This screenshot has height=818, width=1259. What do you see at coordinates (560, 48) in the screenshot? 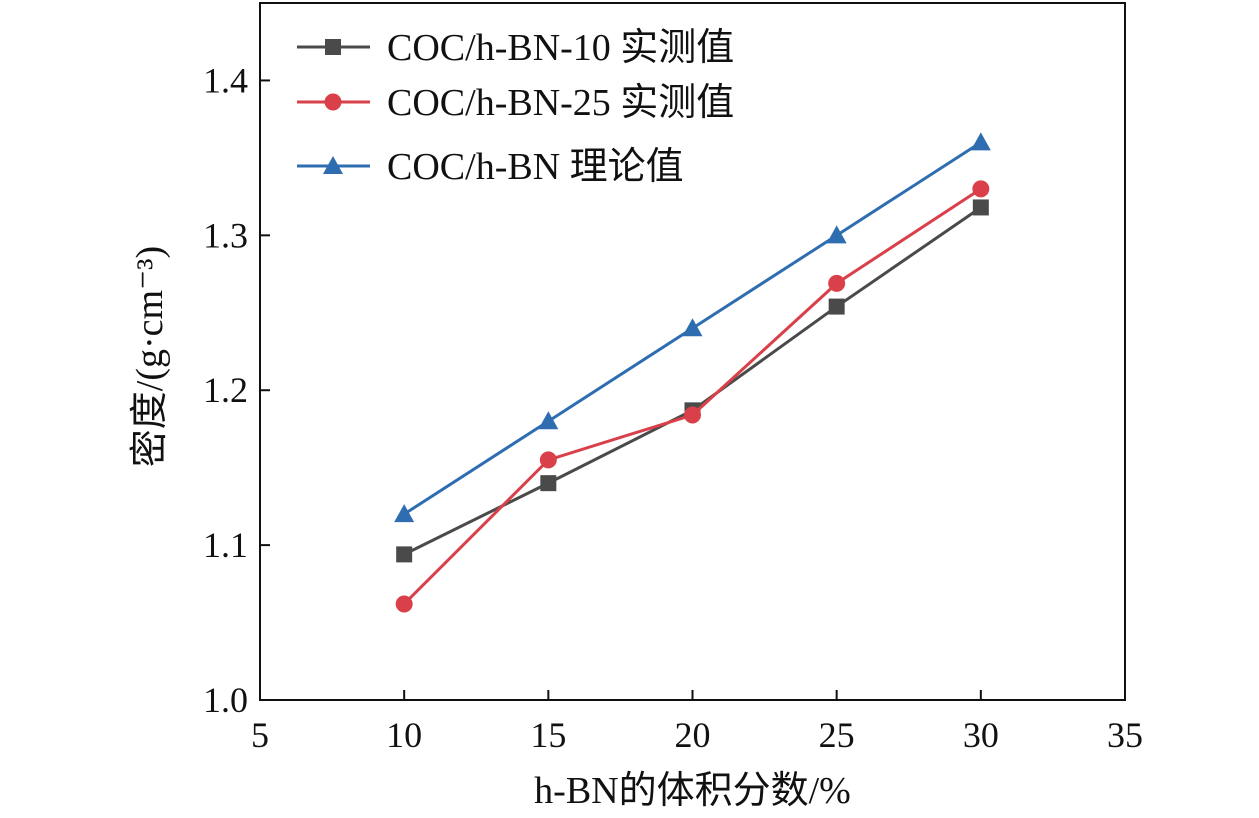
I see `legend-label: COC/h-BN-10 实测值` at bounding box center [560, 48].